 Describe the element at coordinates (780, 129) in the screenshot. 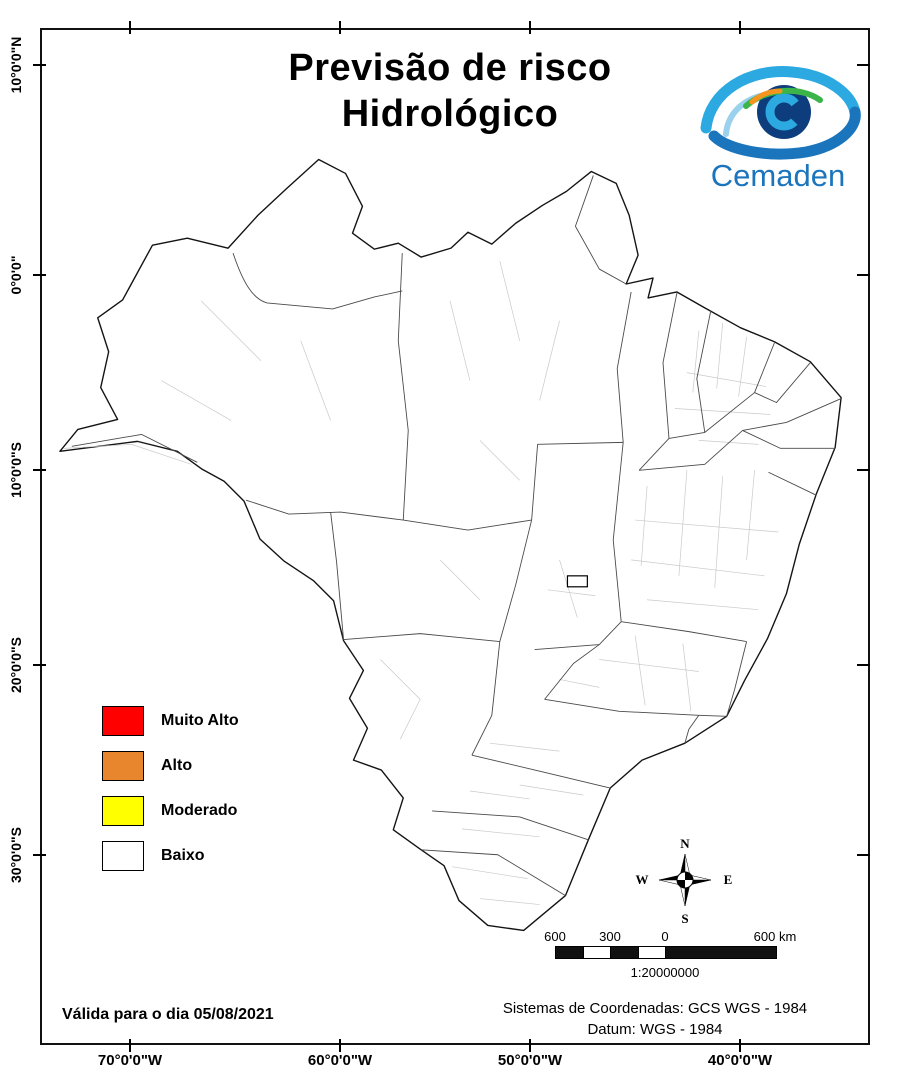

I see `cemaden-eye-icon: Cemaden` at that location.